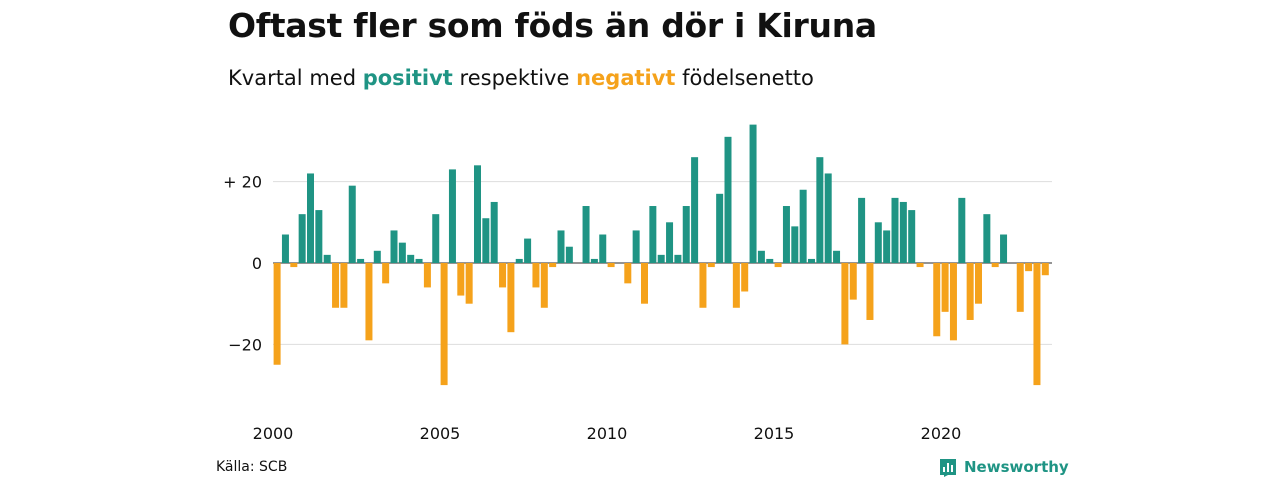 This screenshot has height=480, width=1280. Describe the element at coordinates (242, 182) in the screenshot. I see `y-tick-label: + 20` at that location.